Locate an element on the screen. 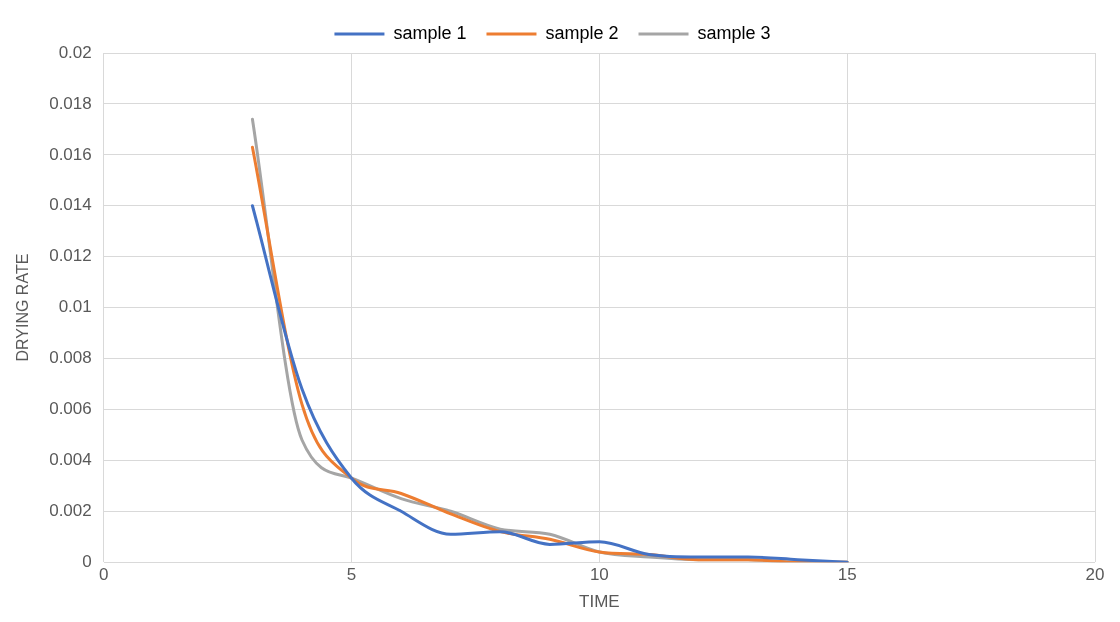 This screenshot has width=1120, height=622. y-tick-label: 0.006 is located at coordinates (70, 409).